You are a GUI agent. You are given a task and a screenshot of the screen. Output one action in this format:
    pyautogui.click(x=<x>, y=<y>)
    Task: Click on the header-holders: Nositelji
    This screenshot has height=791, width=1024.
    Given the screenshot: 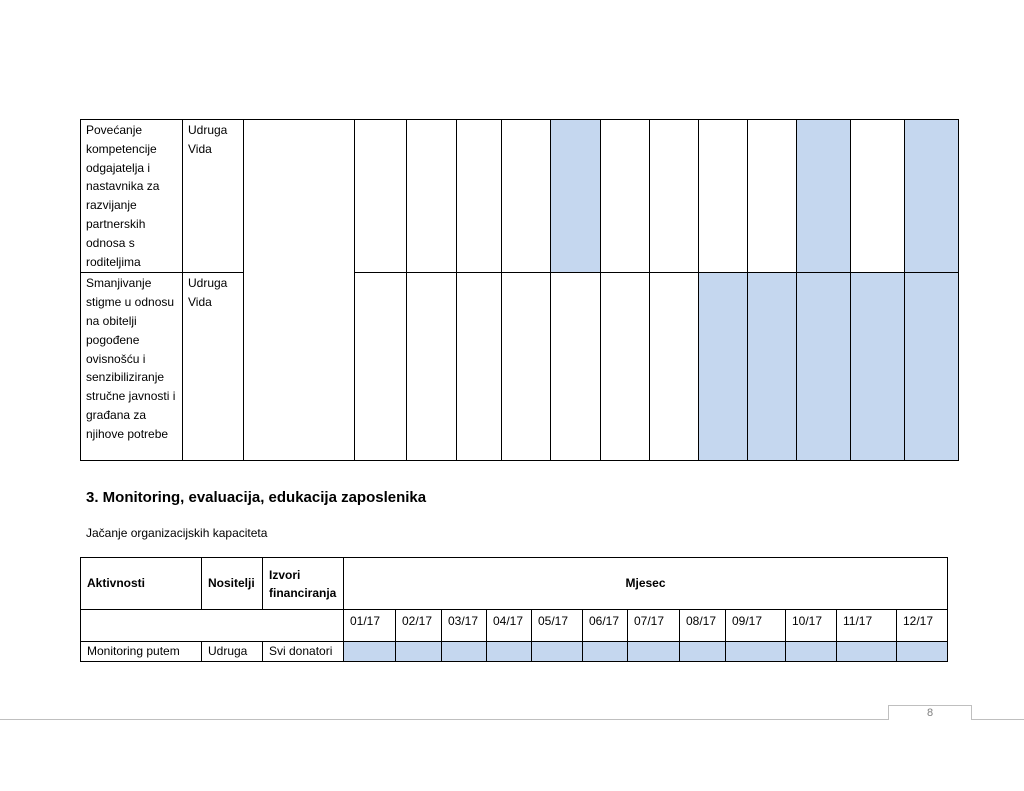 What is the action you would take?
    pyautogui.click(x=232, y=583)
    